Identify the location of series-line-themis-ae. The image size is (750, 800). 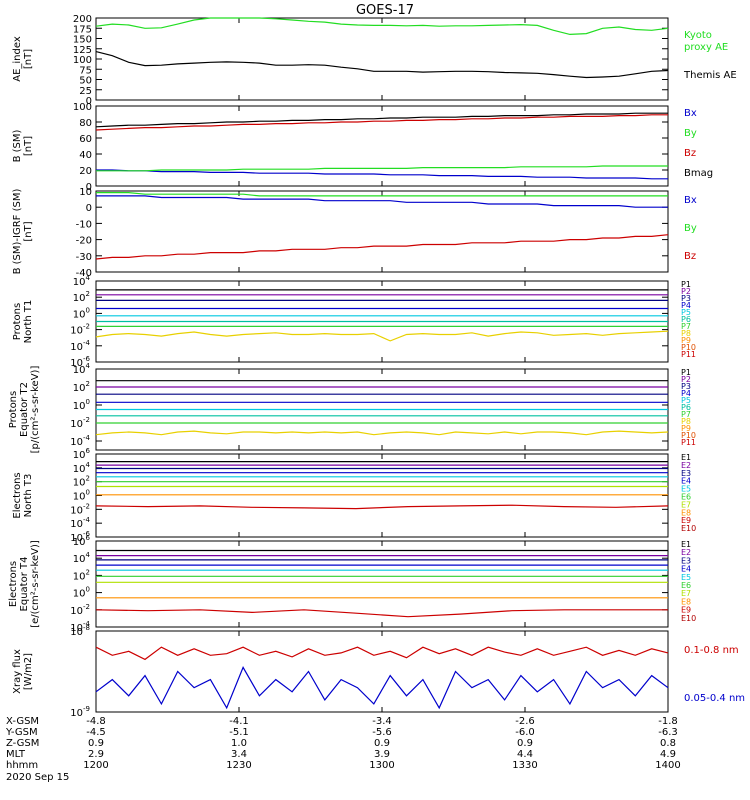
(382, 65).